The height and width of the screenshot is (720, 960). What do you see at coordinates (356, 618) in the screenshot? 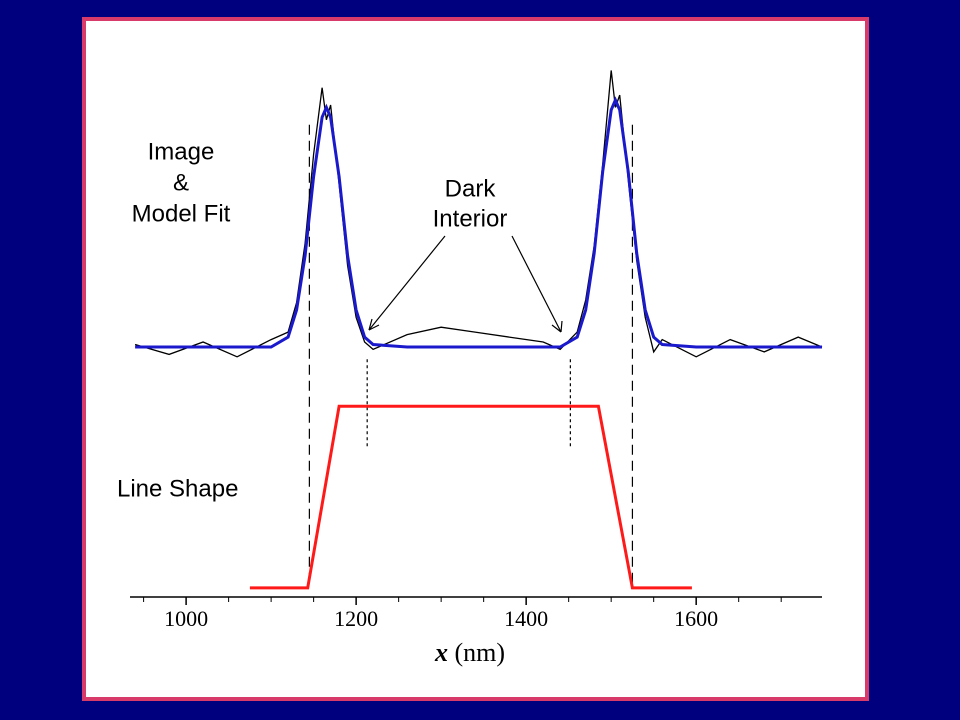
I see `x-tick-label: 1200` at bounding box center [356, 618].